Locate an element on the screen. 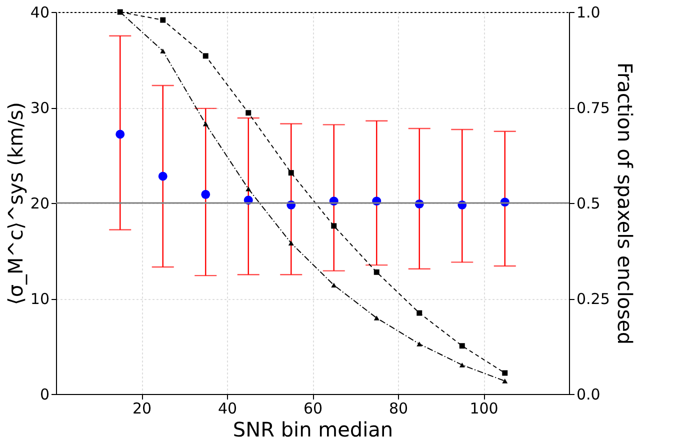 Image resolution: width=676 pixels, height=448 pixels. x-tick-label: 60 is located at coordinates (313, 409).